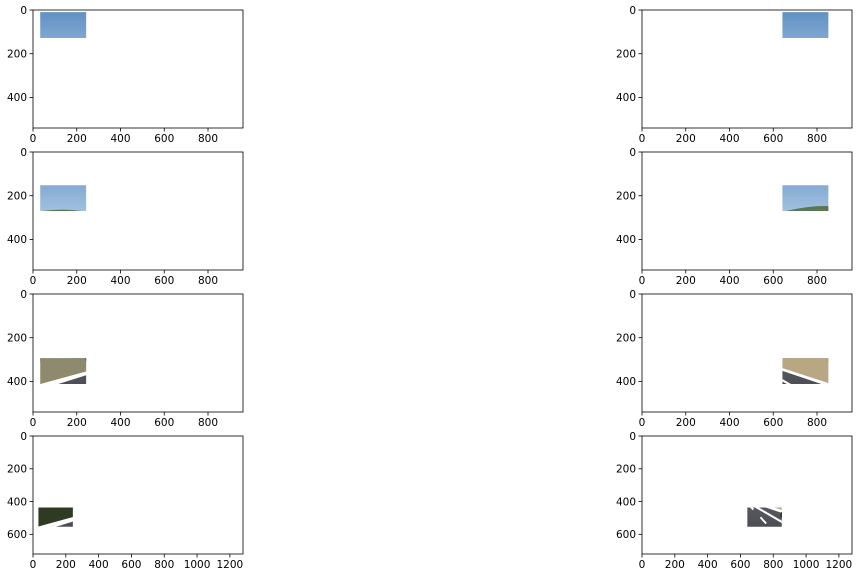 The width and height of the screenshot is (862, 578). I want to click on y-tick-label: 600, so click(626, 535).